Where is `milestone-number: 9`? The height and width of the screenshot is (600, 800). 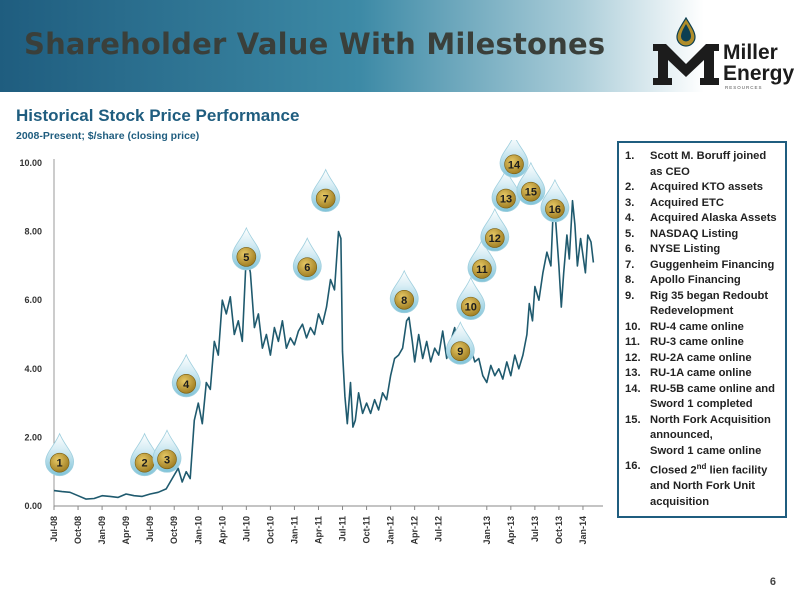 milestone-number: 9 is located at coordinates (460, 352).